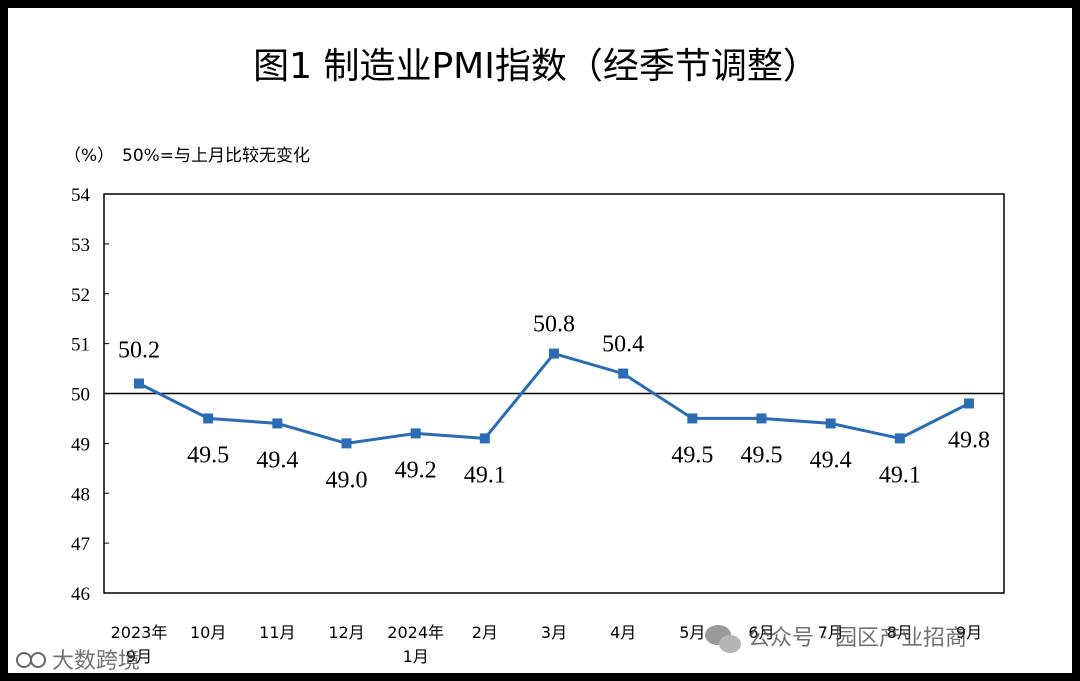 This screenshot has width=1080, height=681. I want to click on data-label: 50.2, so click(139, 351).